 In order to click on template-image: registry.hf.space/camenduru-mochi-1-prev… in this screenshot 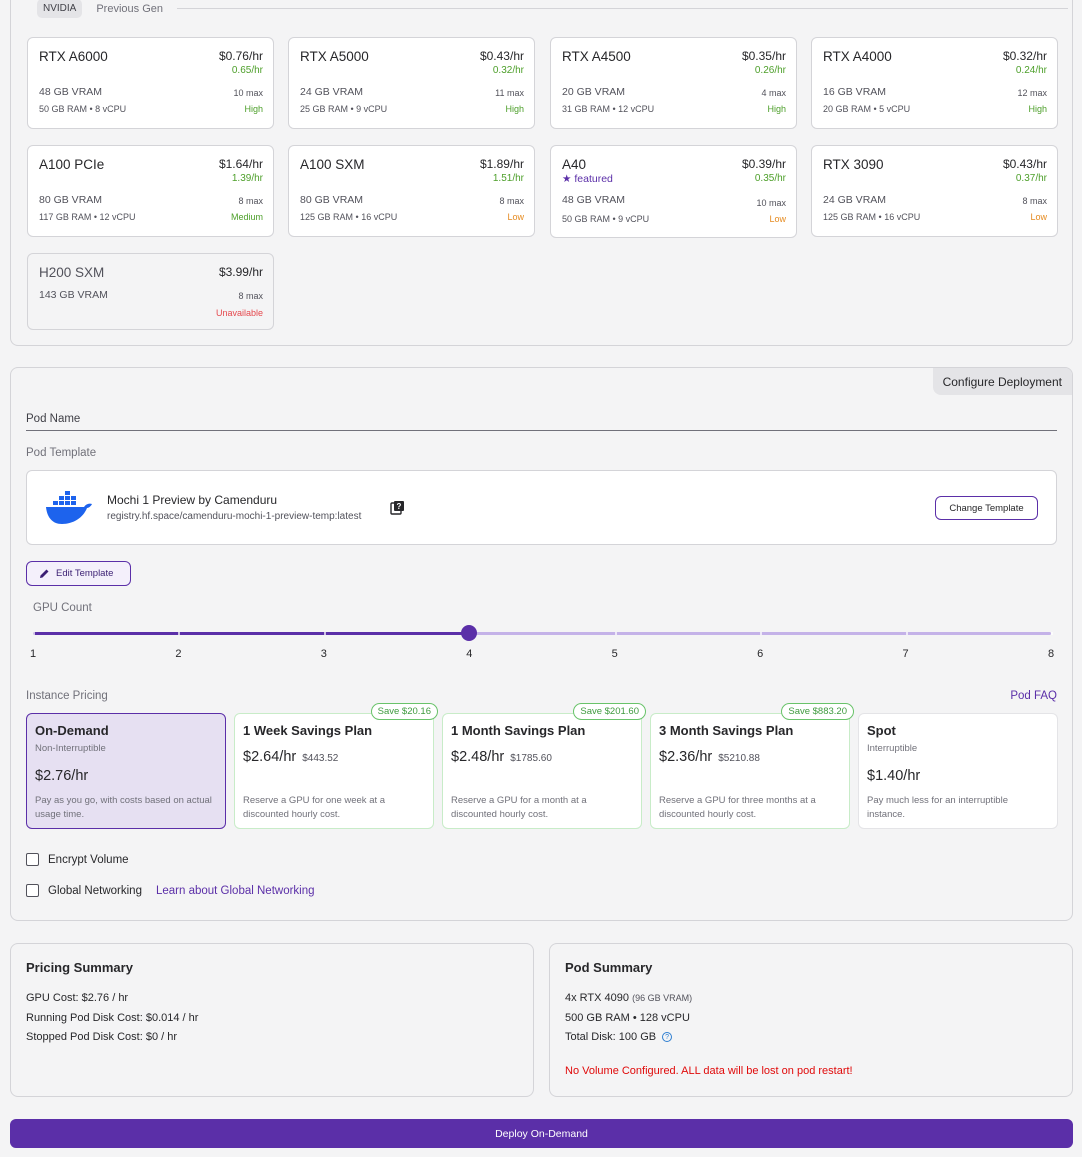, I will do `click(234, 516)`.